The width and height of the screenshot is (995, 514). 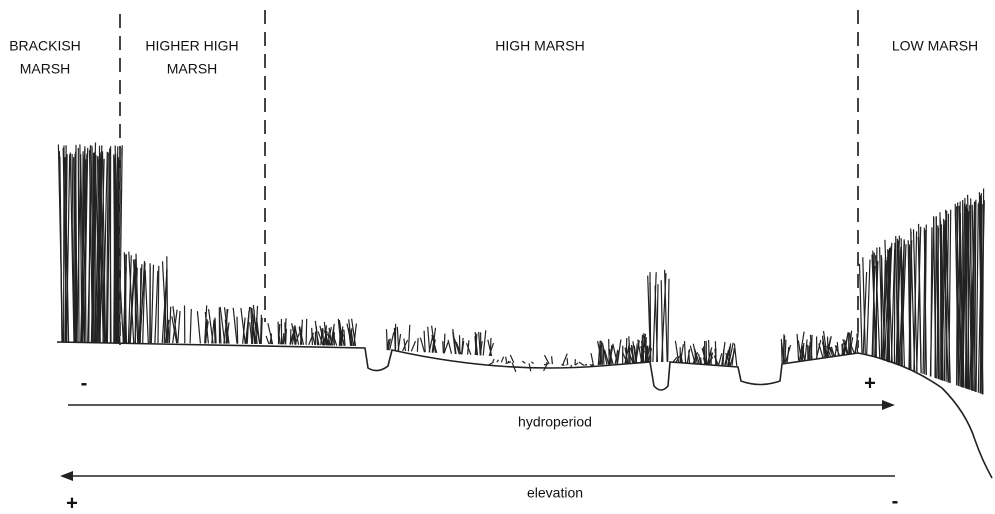 What do you see at coordinates (870, 383) in the screenshot?
I see `axis-sign: +` at bounding box center [870, 383].